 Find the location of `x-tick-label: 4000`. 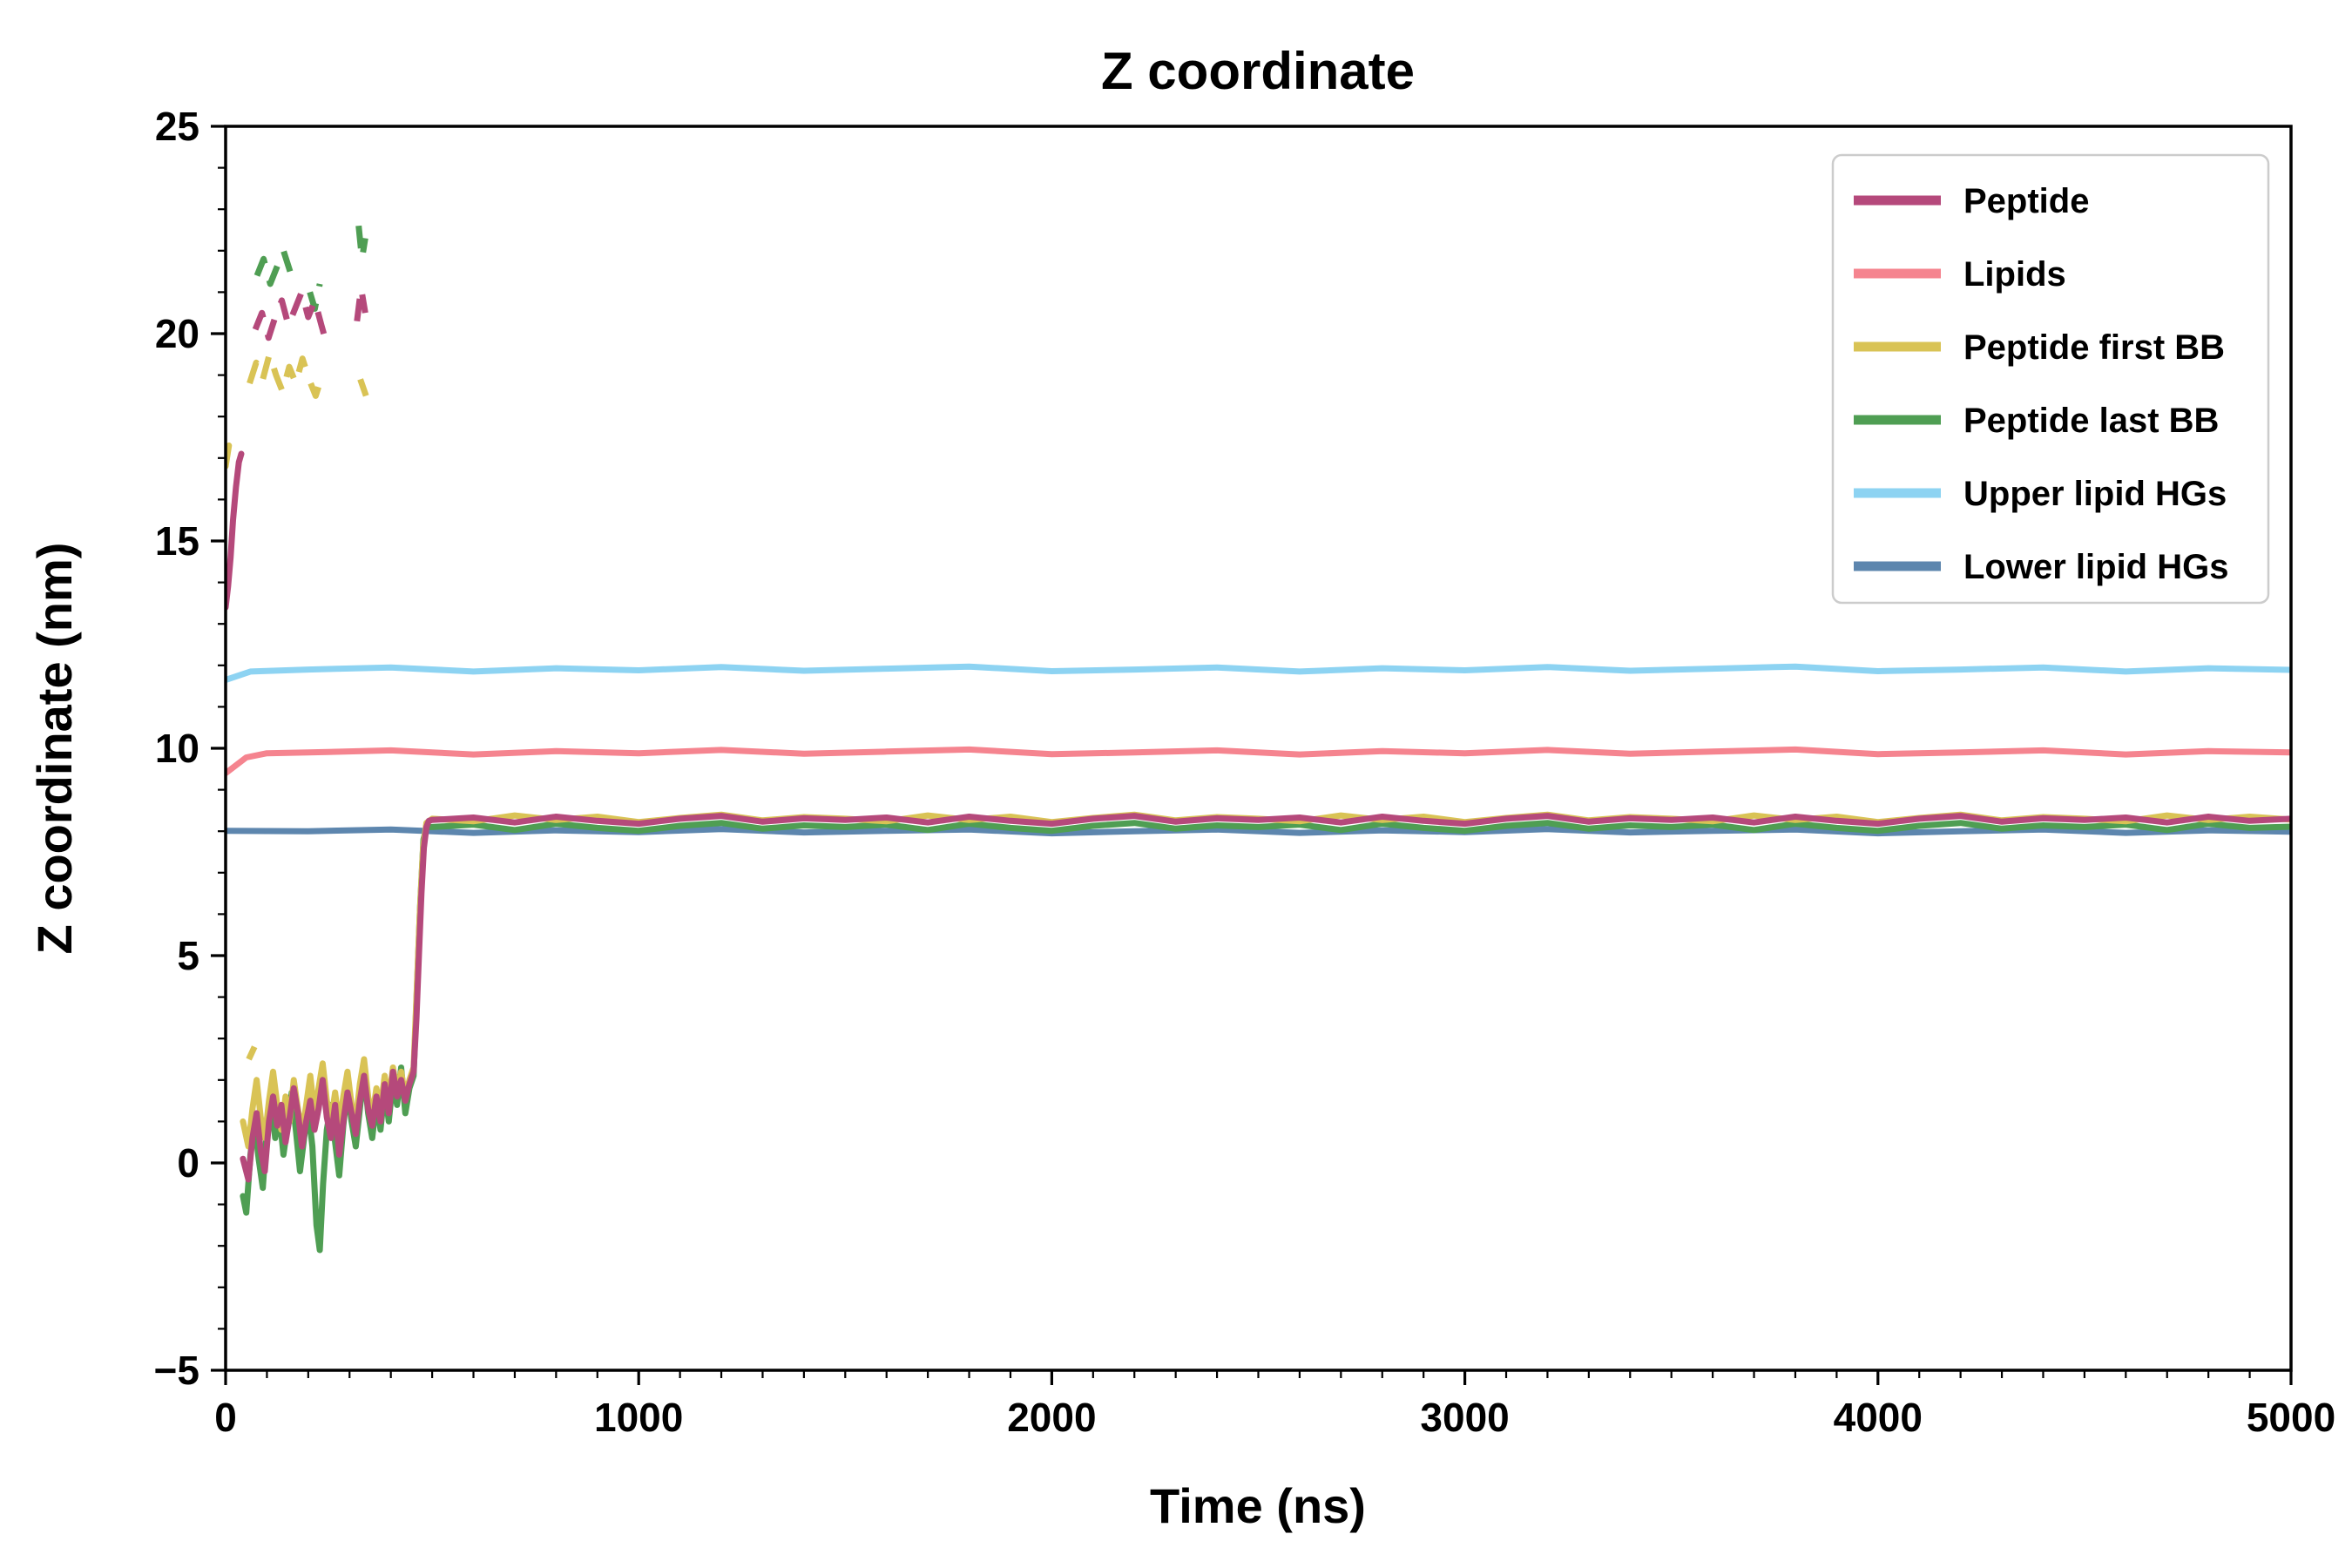

x-tick-label: 4000 is located at coordinates (1879, 1418).